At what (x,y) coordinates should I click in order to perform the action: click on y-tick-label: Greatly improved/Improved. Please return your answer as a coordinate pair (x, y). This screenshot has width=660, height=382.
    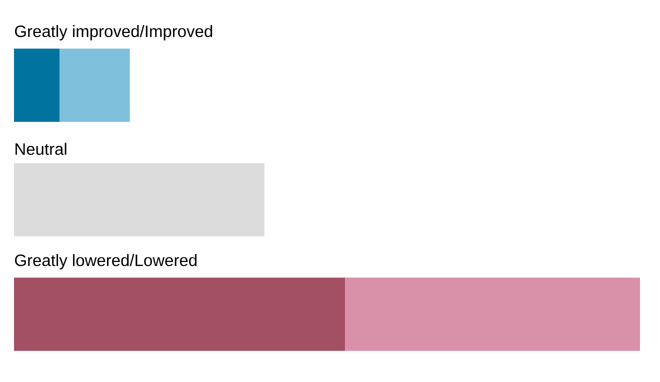
    Looking at the image, I should click on (113, 32).